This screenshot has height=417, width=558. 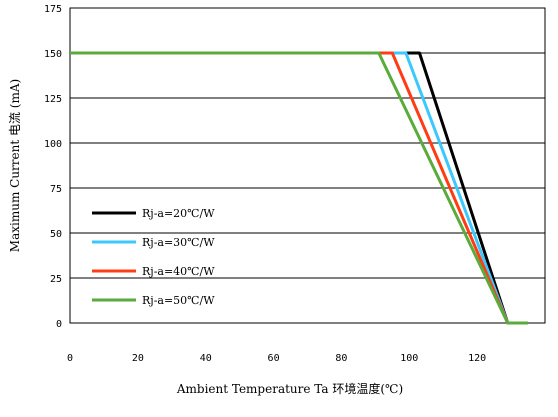 What do you see at coordinates (53, 99) in the screenshot?
I see `y-tick-label: 125` at bounding box center [53, 99].